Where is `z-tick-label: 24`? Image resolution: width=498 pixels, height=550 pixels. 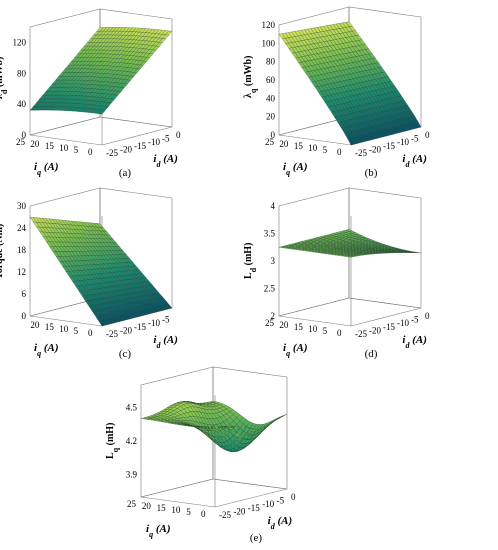
z-tick-label: 24 is located at coordinates (22, 228).